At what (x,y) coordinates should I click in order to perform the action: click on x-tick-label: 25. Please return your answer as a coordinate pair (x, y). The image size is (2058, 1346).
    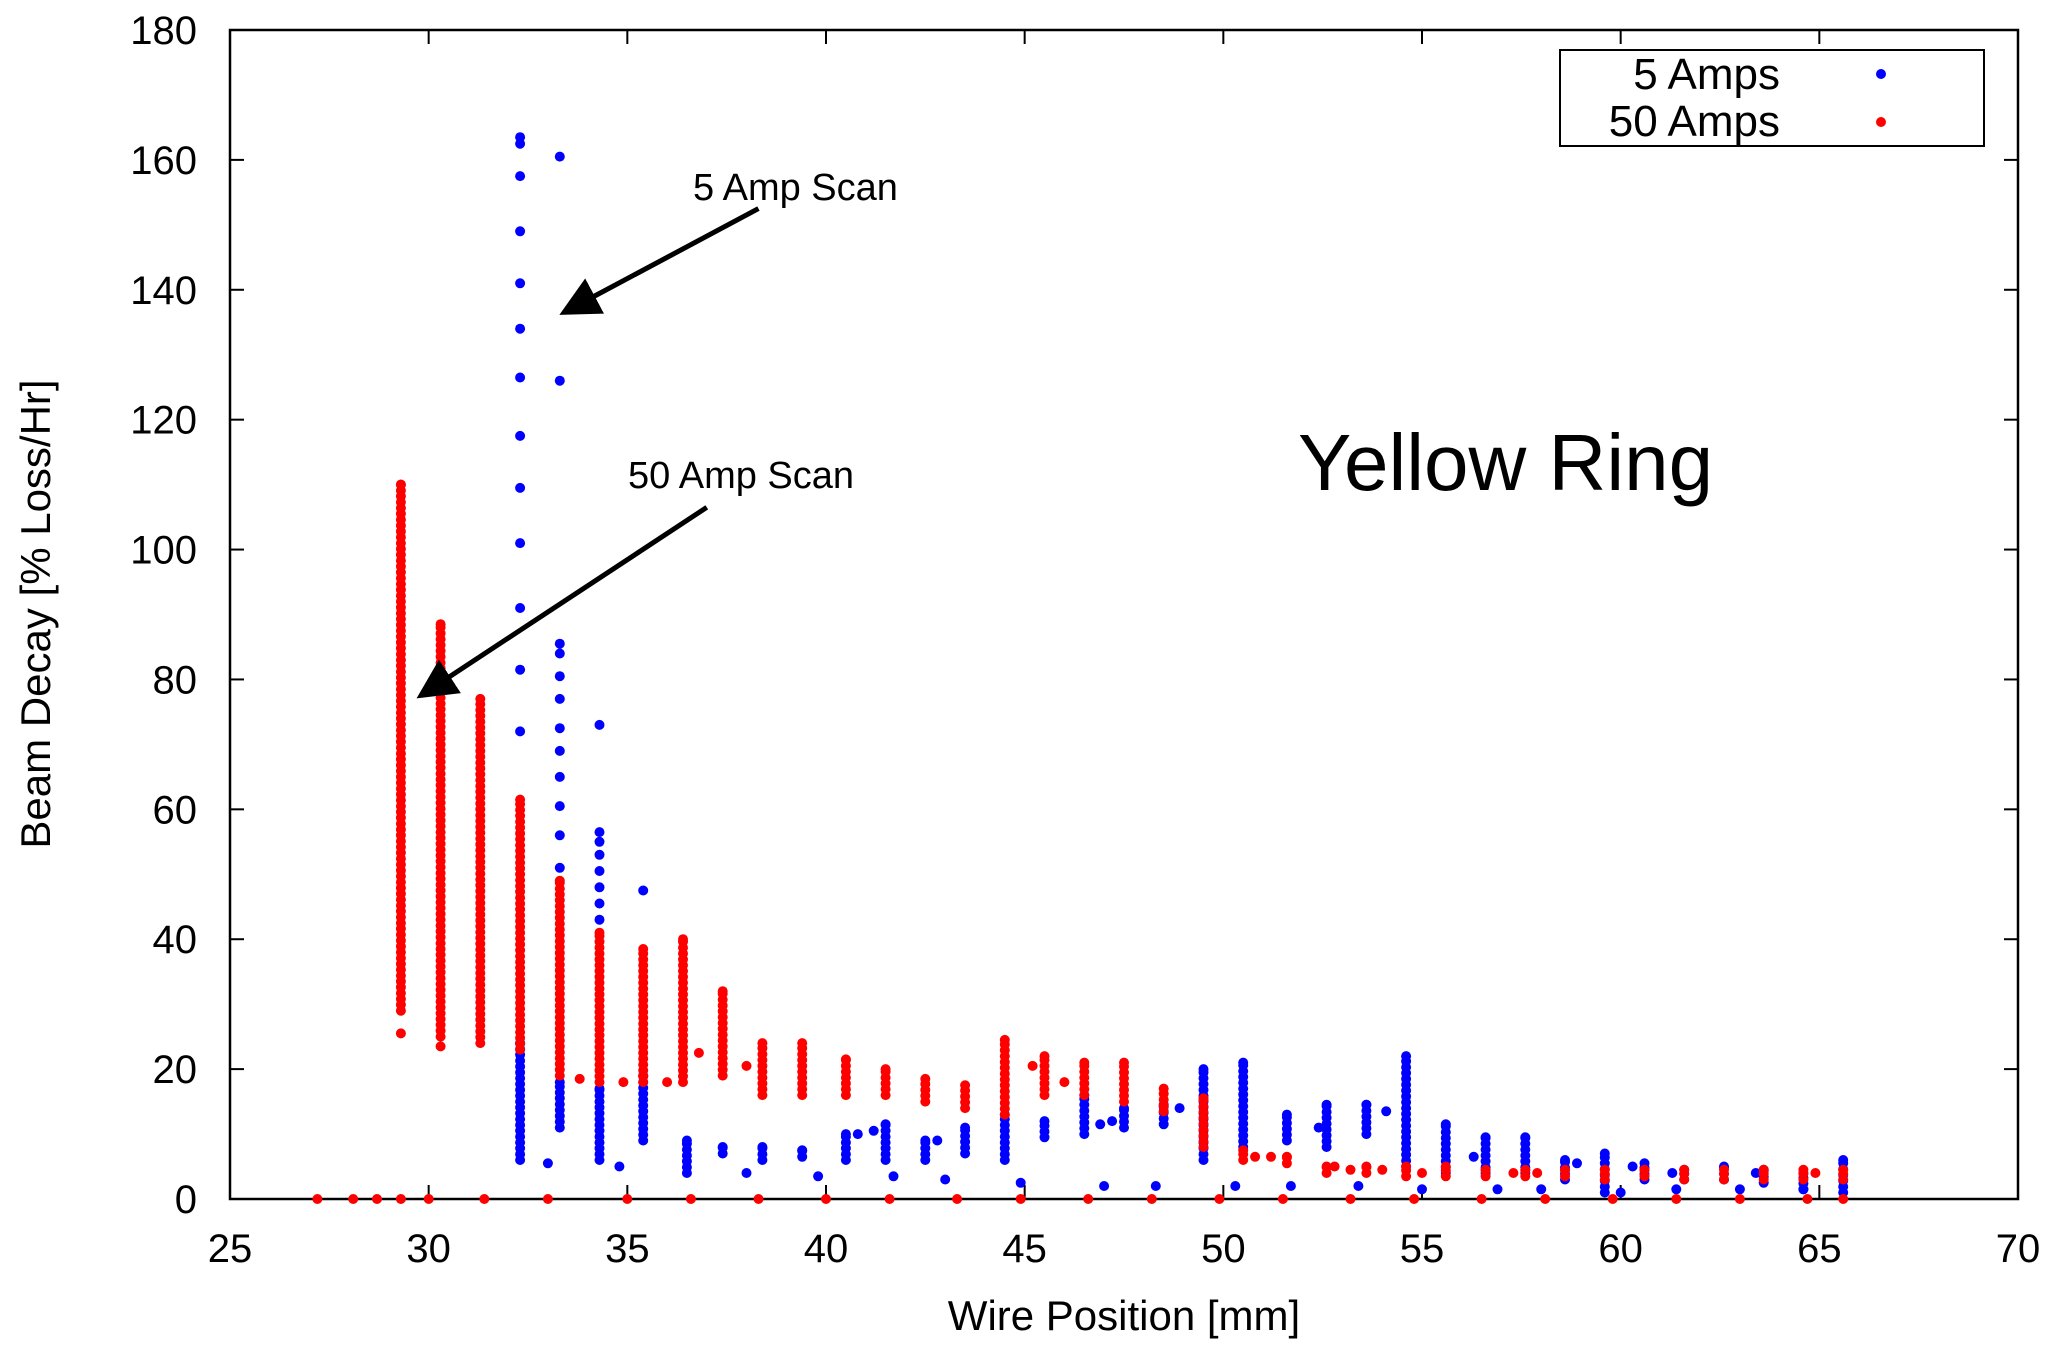
    Looking at the image, I should click on (230, 1249).